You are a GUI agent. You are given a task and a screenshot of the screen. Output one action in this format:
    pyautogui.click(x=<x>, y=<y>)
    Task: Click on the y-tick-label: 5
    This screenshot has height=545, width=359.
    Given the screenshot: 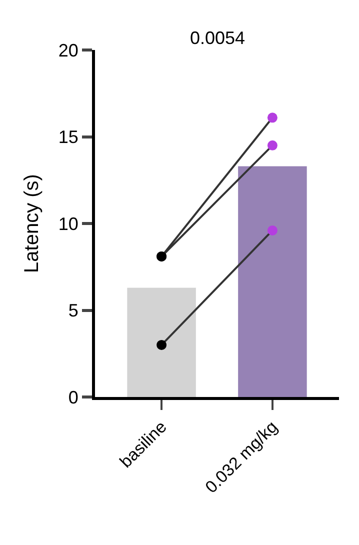 What is the action you would take?
    pyautogui.click(x=73, y=310)
    